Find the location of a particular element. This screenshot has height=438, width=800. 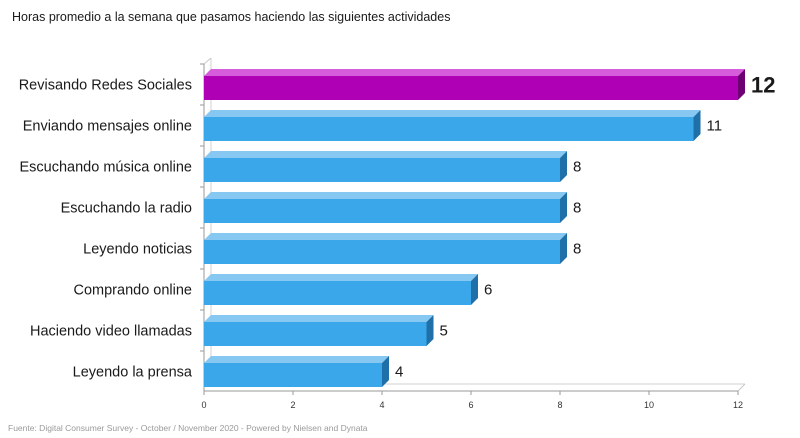

x-tick-label: 12 is located at coordinates (738, 405).